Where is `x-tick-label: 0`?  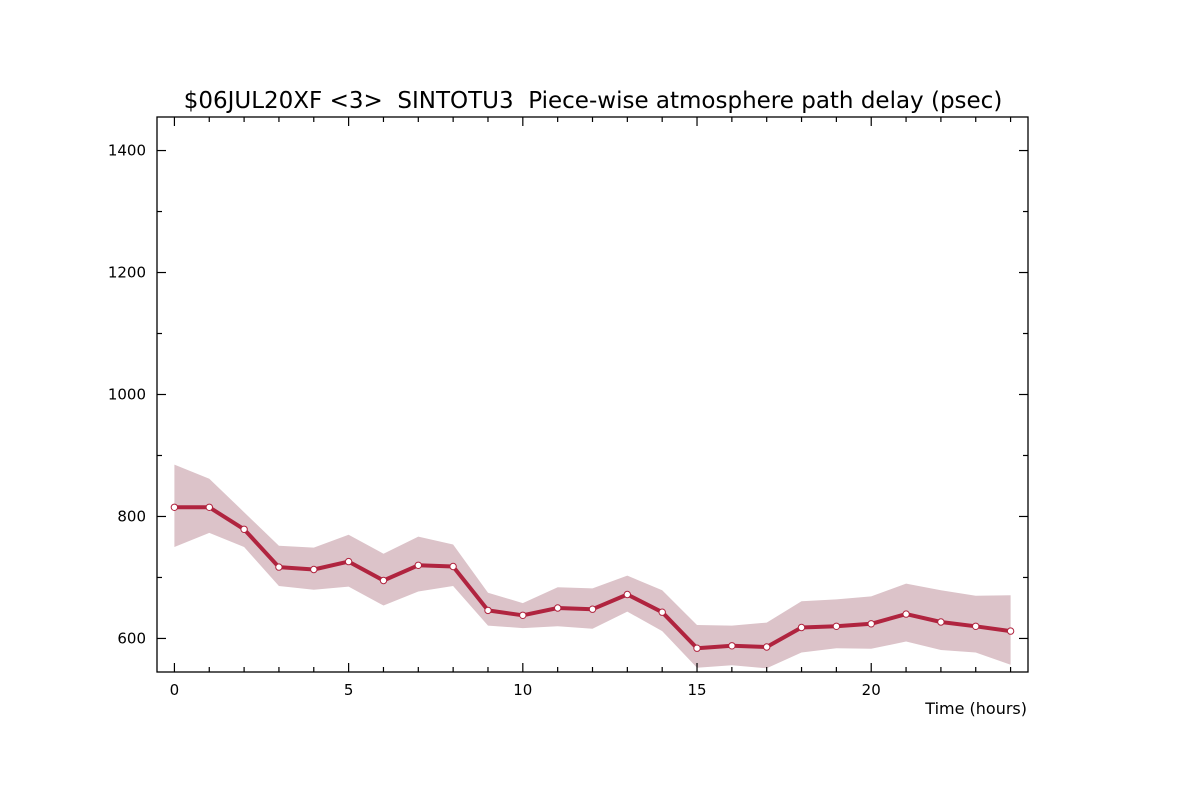 x-tick-label: 0 is located at coordinates (175, 690).